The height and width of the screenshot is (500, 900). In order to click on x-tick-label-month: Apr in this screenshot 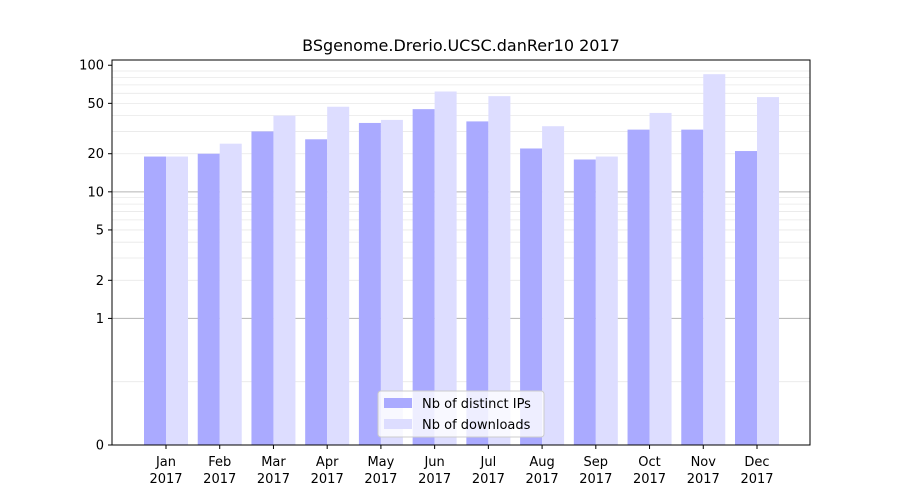, I will do `click(327, 462)`.